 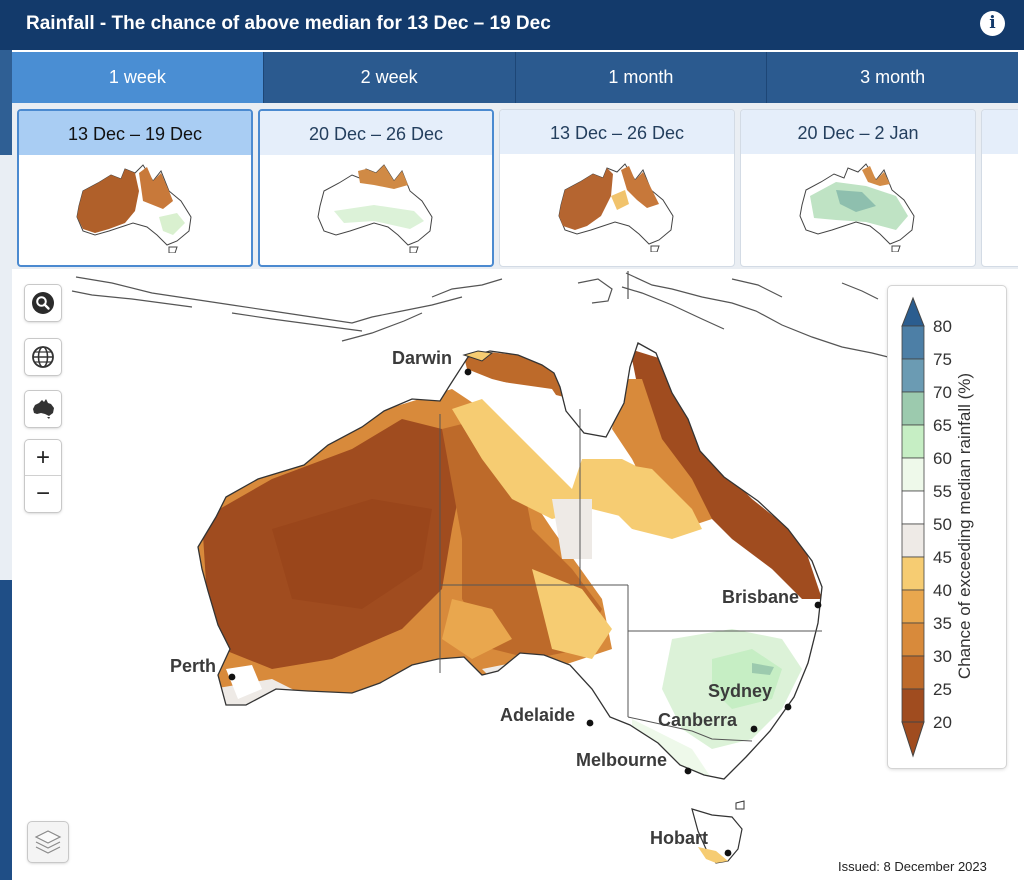 I want to click on tasmania, so click(x=717, y=836).